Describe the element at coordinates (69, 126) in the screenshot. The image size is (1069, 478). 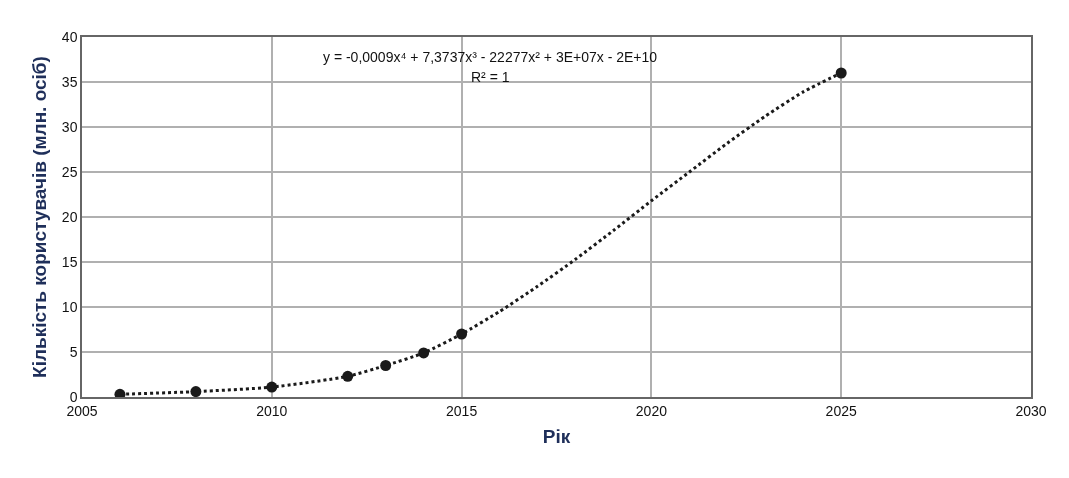
I see `y-tick-label: 30` at that location.